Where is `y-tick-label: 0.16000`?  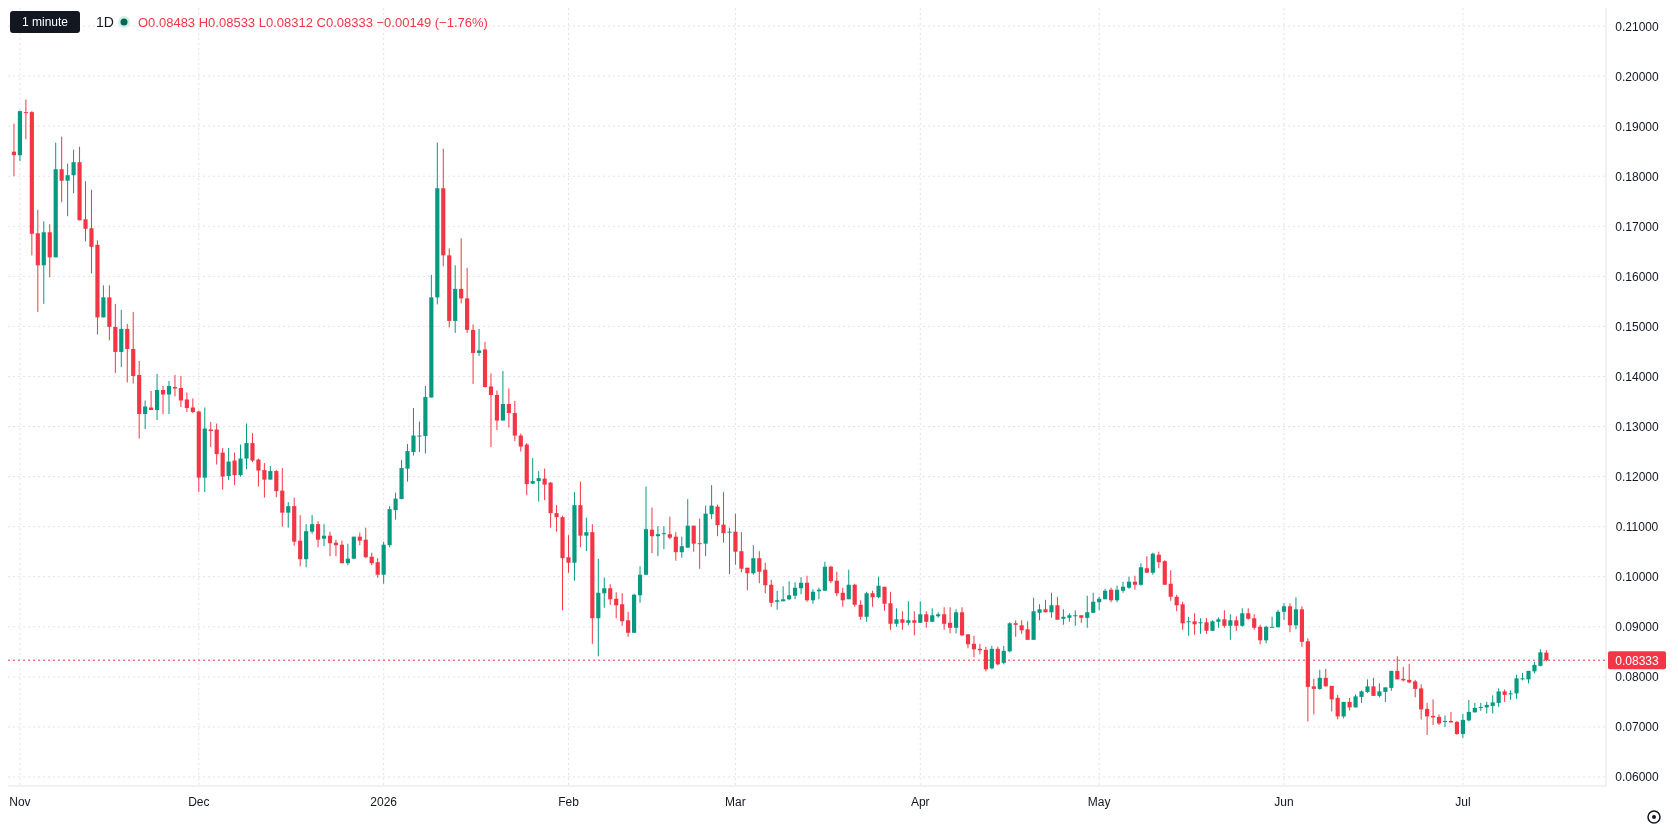 y-tick-label: 0.16000 is located at coordinates (1637, 276).